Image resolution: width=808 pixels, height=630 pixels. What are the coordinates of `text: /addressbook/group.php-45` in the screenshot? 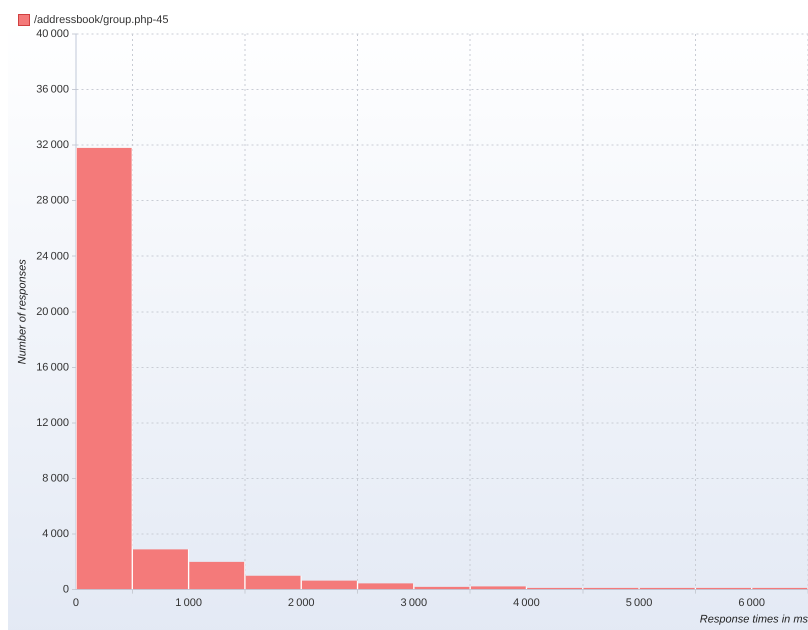 It's located at (101, 20).